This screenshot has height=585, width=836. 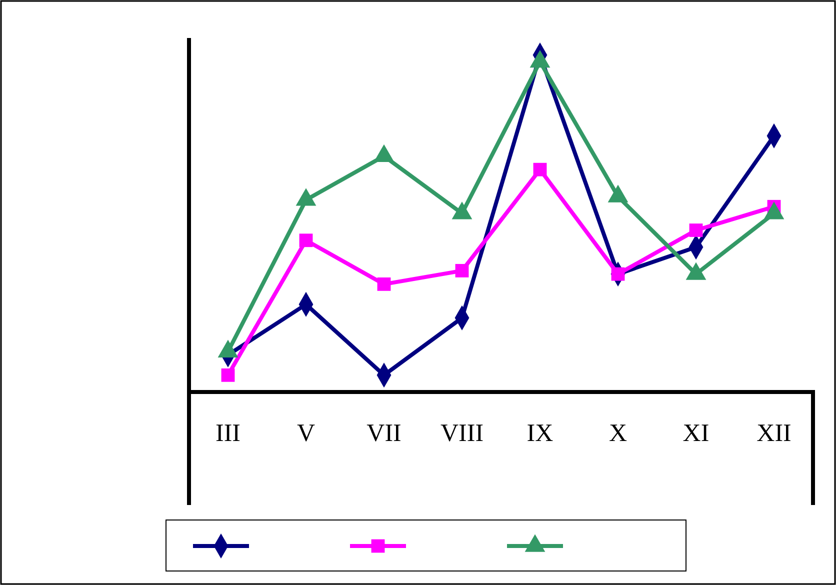 I want to click on x-tick-label: IX, so click(x=540, y=433).